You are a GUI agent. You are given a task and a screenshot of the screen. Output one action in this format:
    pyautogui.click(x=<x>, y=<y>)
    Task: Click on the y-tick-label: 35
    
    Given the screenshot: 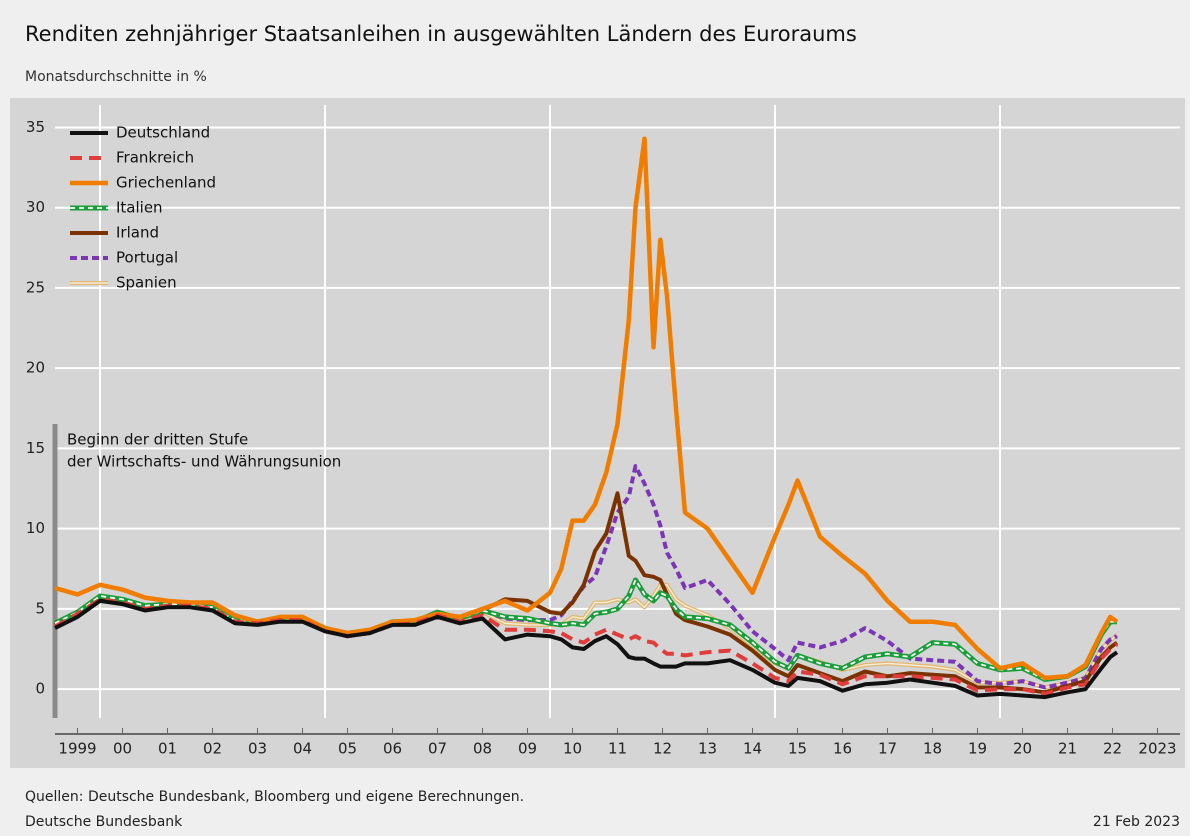 What is the action you would take?
    pyautogui.click(x=35, y=127)
    